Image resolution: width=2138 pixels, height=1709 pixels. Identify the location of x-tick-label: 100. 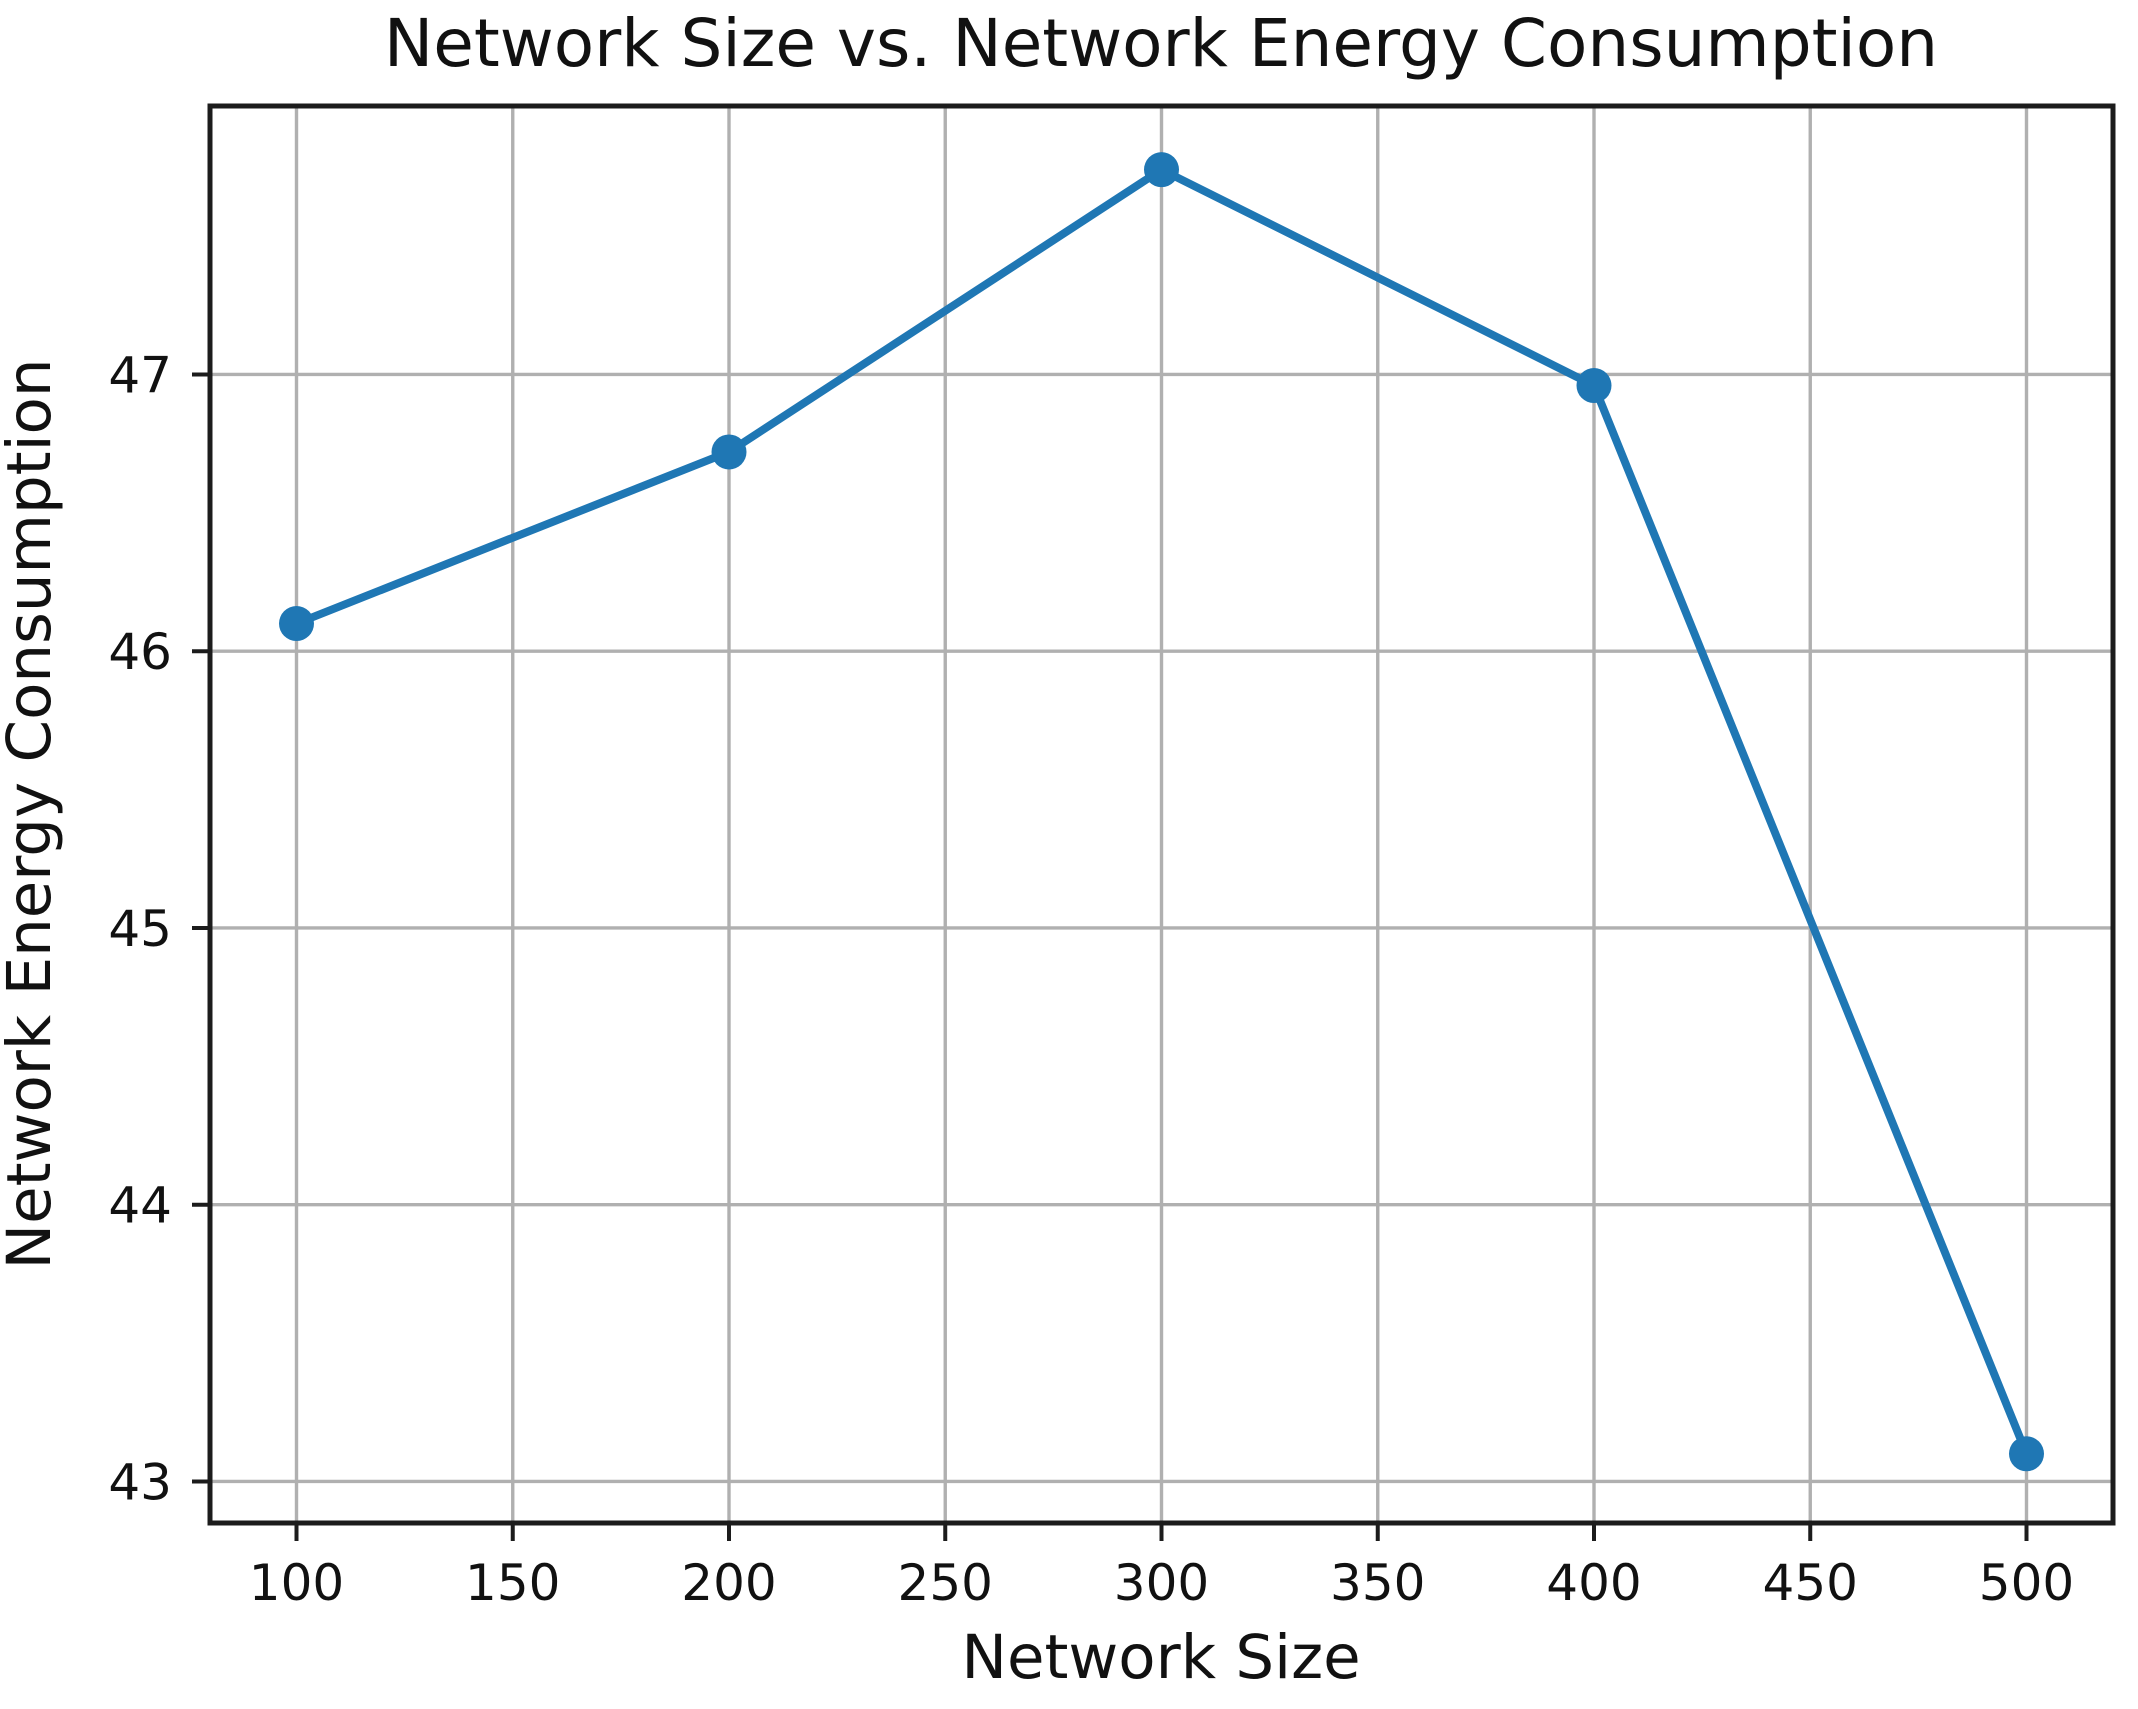
(296, 1583).